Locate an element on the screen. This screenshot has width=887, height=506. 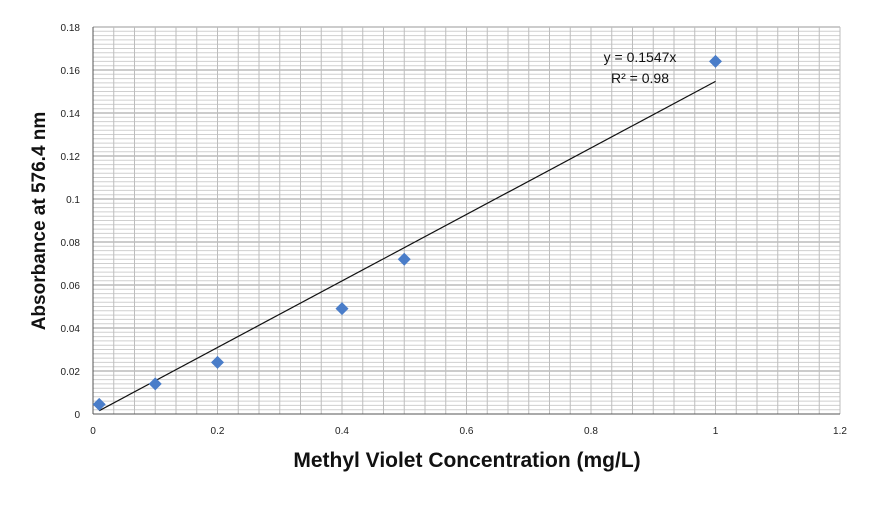
x-tick-label: 0.4 is located at coordinates (342, 431).